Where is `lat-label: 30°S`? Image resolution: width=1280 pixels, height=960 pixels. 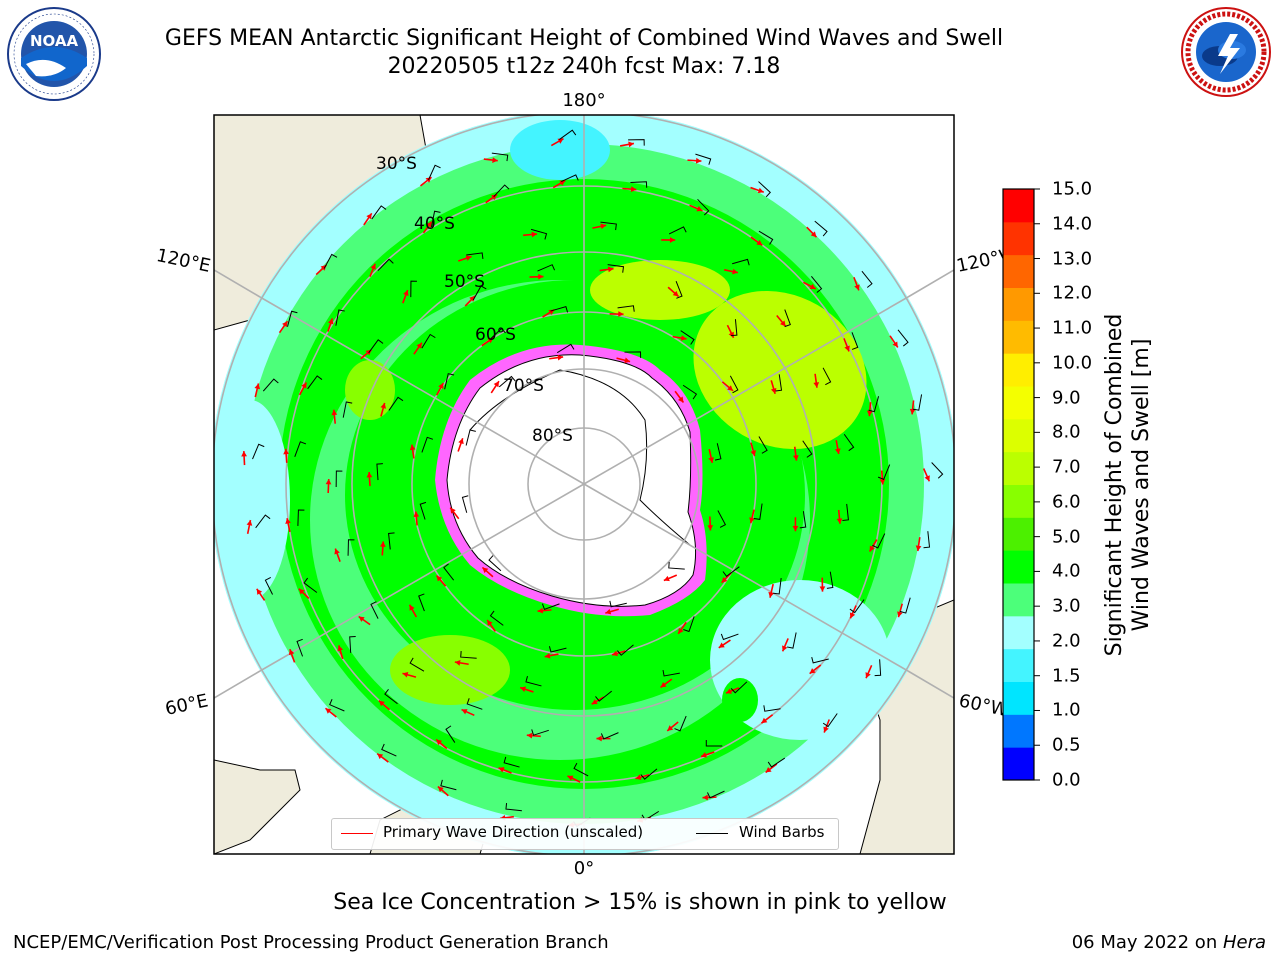
lat-label: 30°S is located at coordinates (396, 164).